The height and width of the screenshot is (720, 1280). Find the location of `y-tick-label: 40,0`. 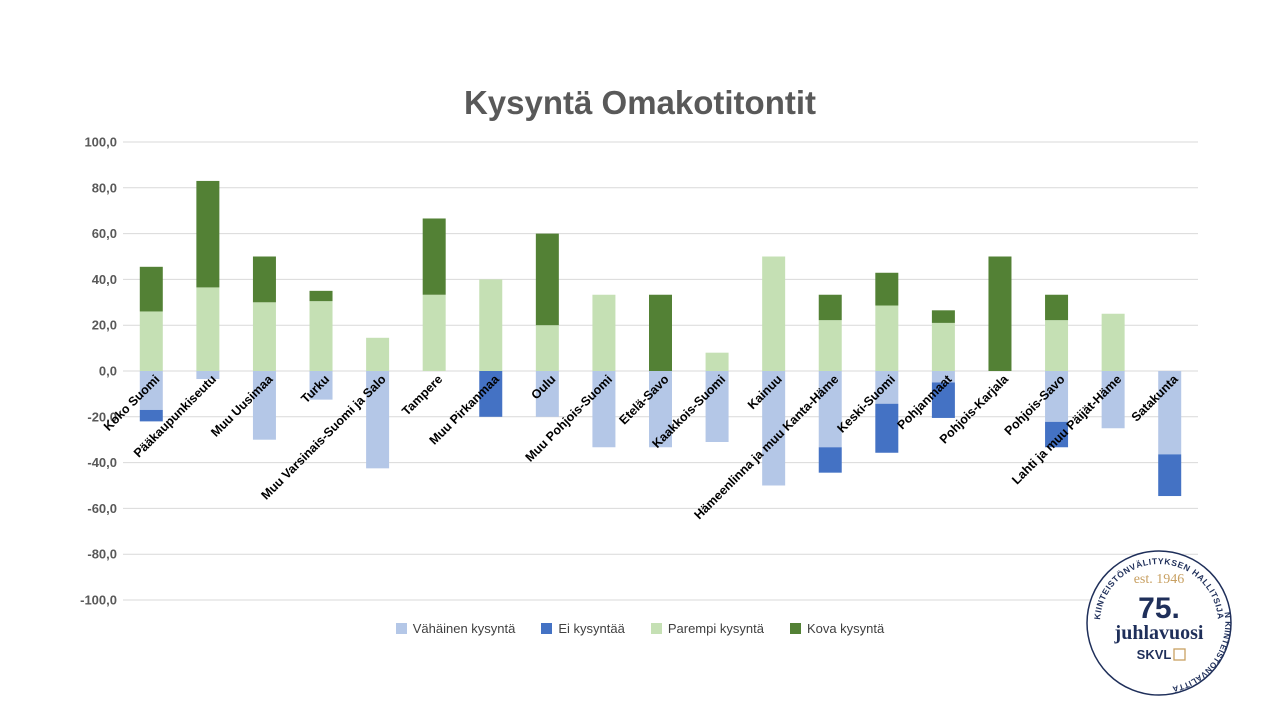

y-tick-label: 40,0 is located at coordinates (104, 279).